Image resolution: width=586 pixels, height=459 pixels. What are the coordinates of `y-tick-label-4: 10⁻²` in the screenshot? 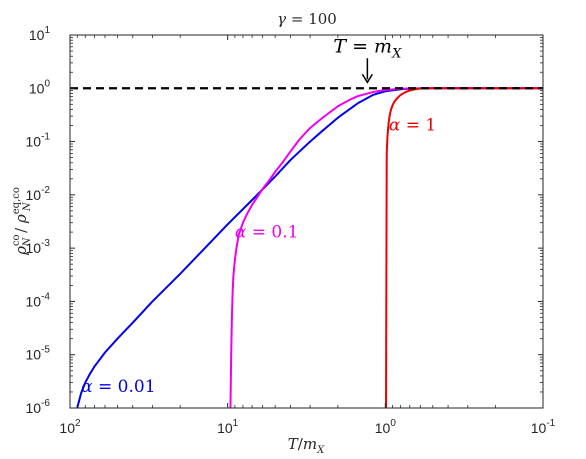 It's located at (38, 194).